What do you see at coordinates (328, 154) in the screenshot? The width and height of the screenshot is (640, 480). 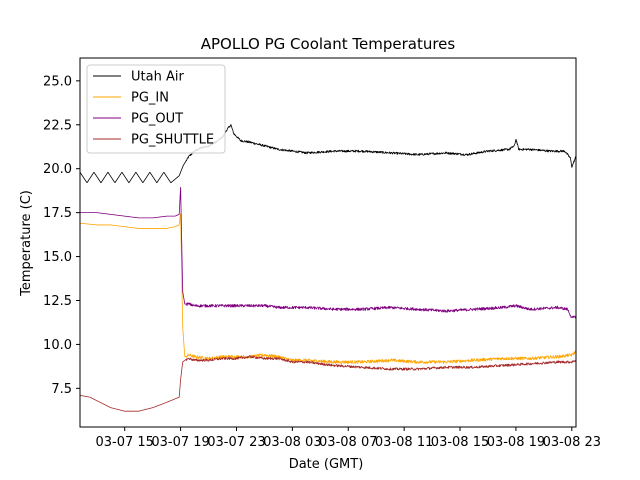 I see `series-line-utah-air` at bounding box center [328, 154].